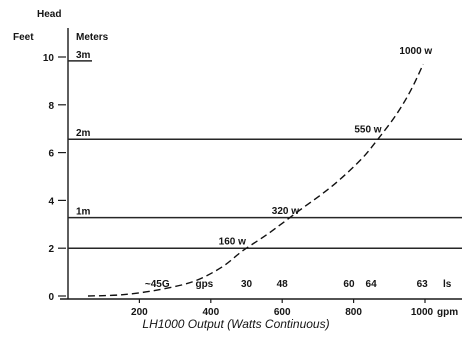 This screenshot has height=346, width=472. What do you see at coordinates (51, 106) in the screenshot?
I see `y-tick-label: 8` at bounding box center [51, 106].